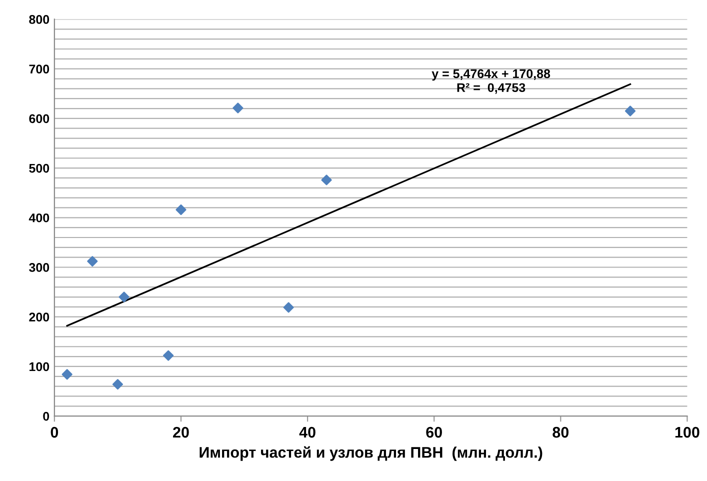  Describe the element at coordinates (39, 119) in the screenshot. I see `y-tick-label: 600` at that location.